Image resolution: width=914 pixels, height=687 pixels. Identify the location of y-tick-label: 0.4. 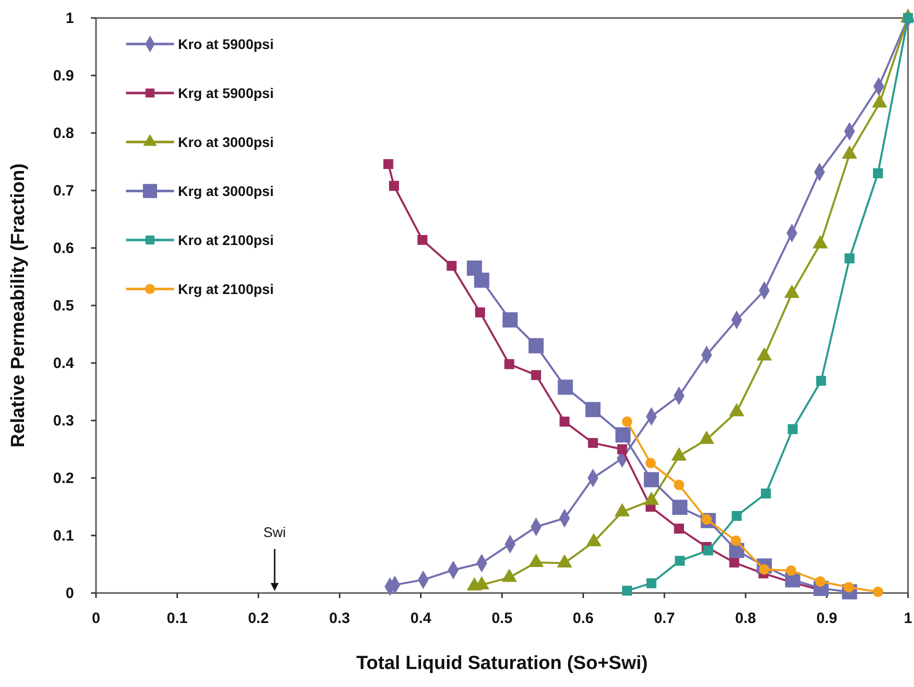
(64, 363).